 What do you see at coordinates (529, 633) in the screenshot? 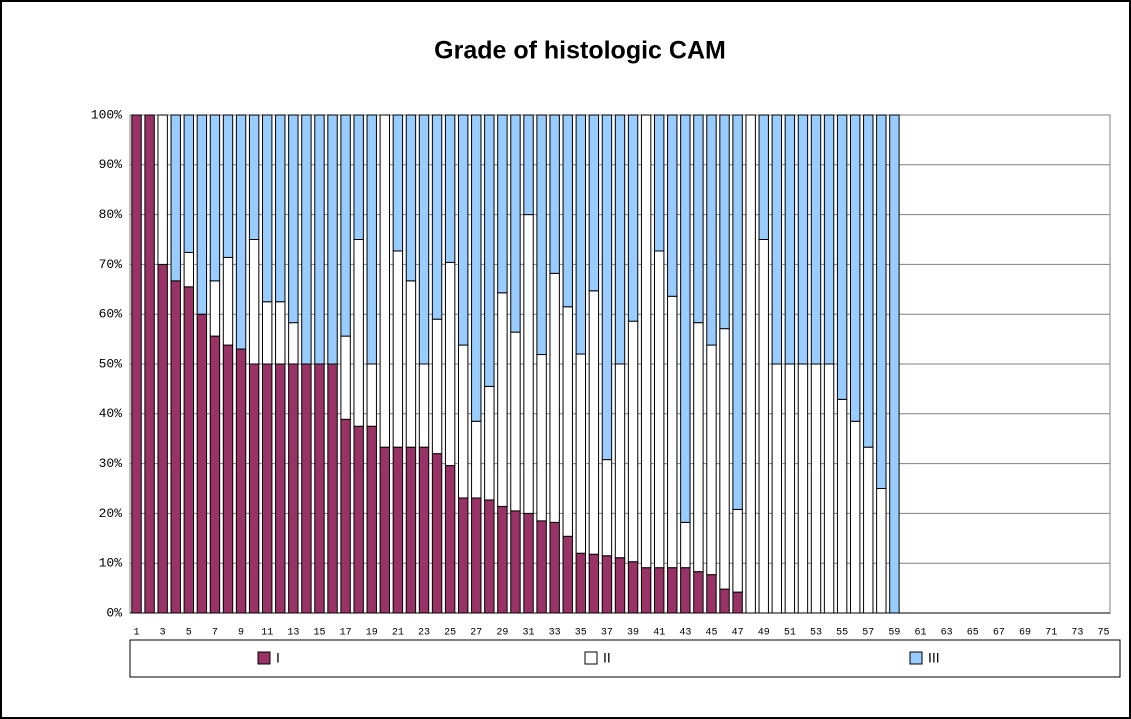
I see `x-tick-label: 31` at bounding box center [529, 633].